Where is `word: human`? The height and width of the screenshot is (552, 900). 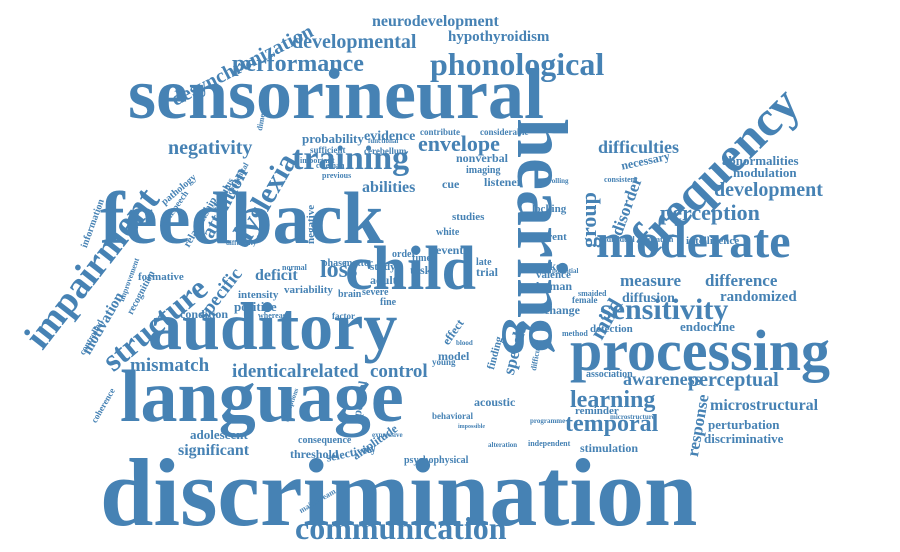
word: human is located at coordinates (554, 286).